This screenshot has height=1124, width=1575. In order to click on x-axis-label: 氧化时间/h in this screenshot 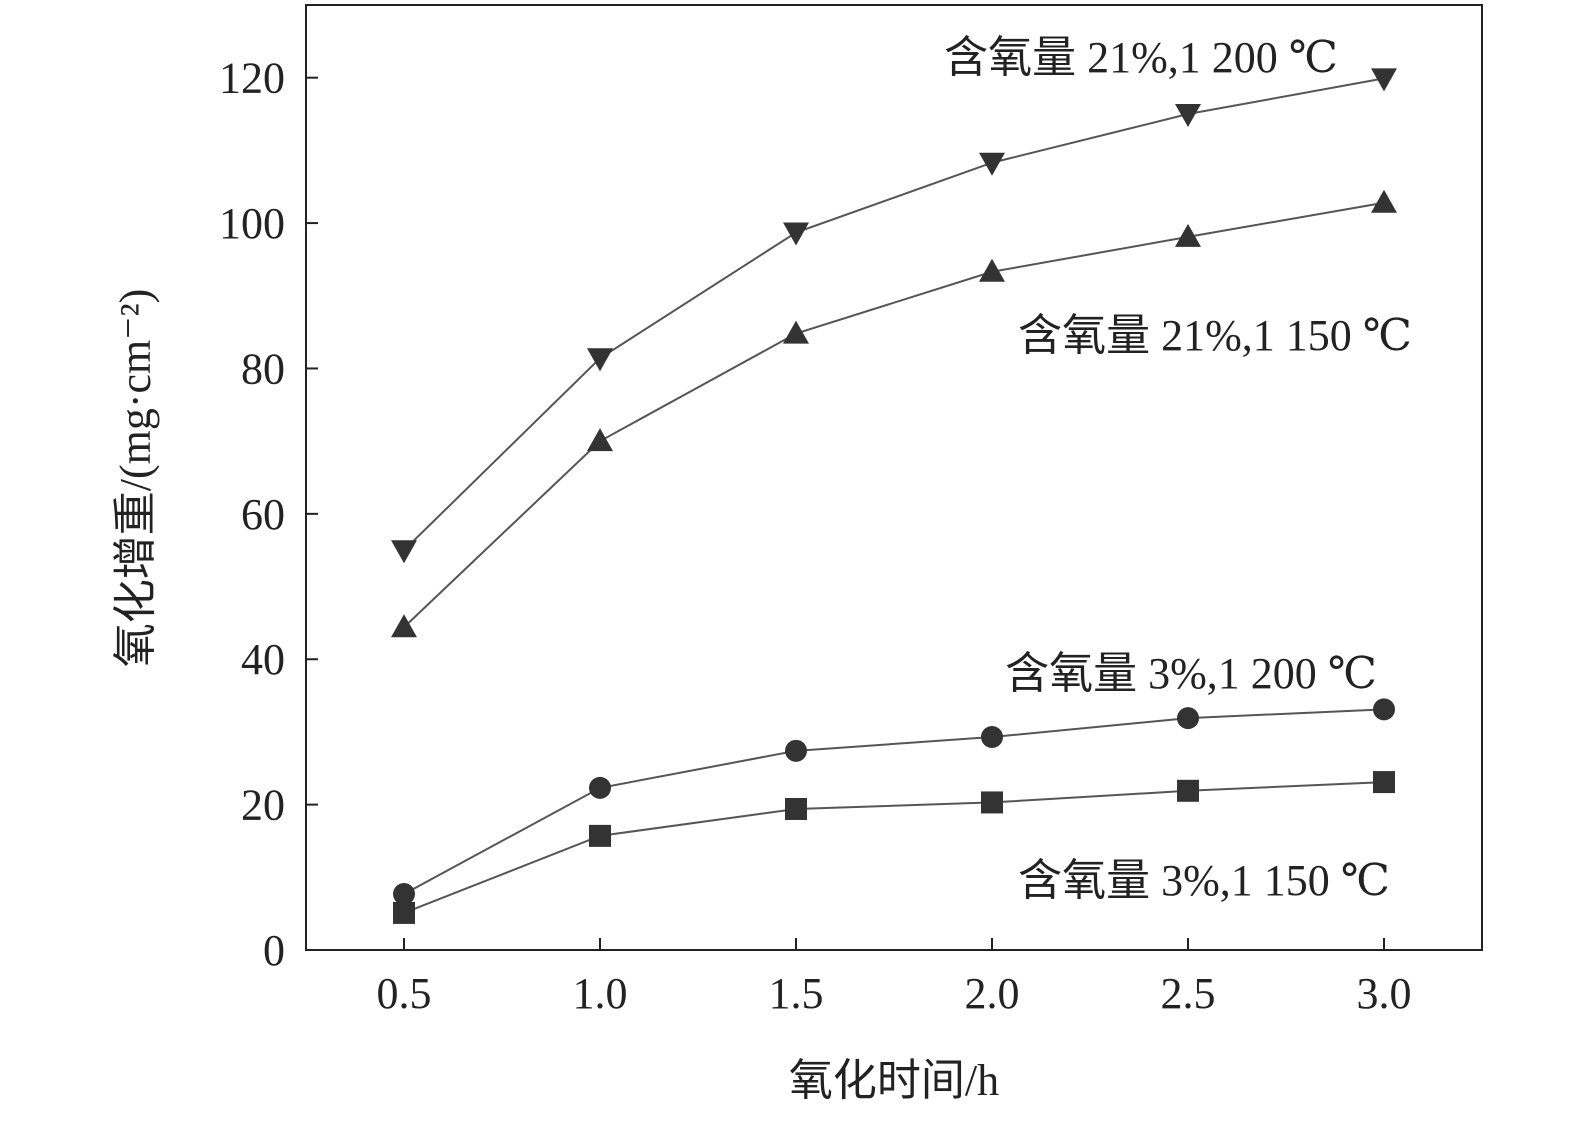, I will do `click(894, 1080)`.